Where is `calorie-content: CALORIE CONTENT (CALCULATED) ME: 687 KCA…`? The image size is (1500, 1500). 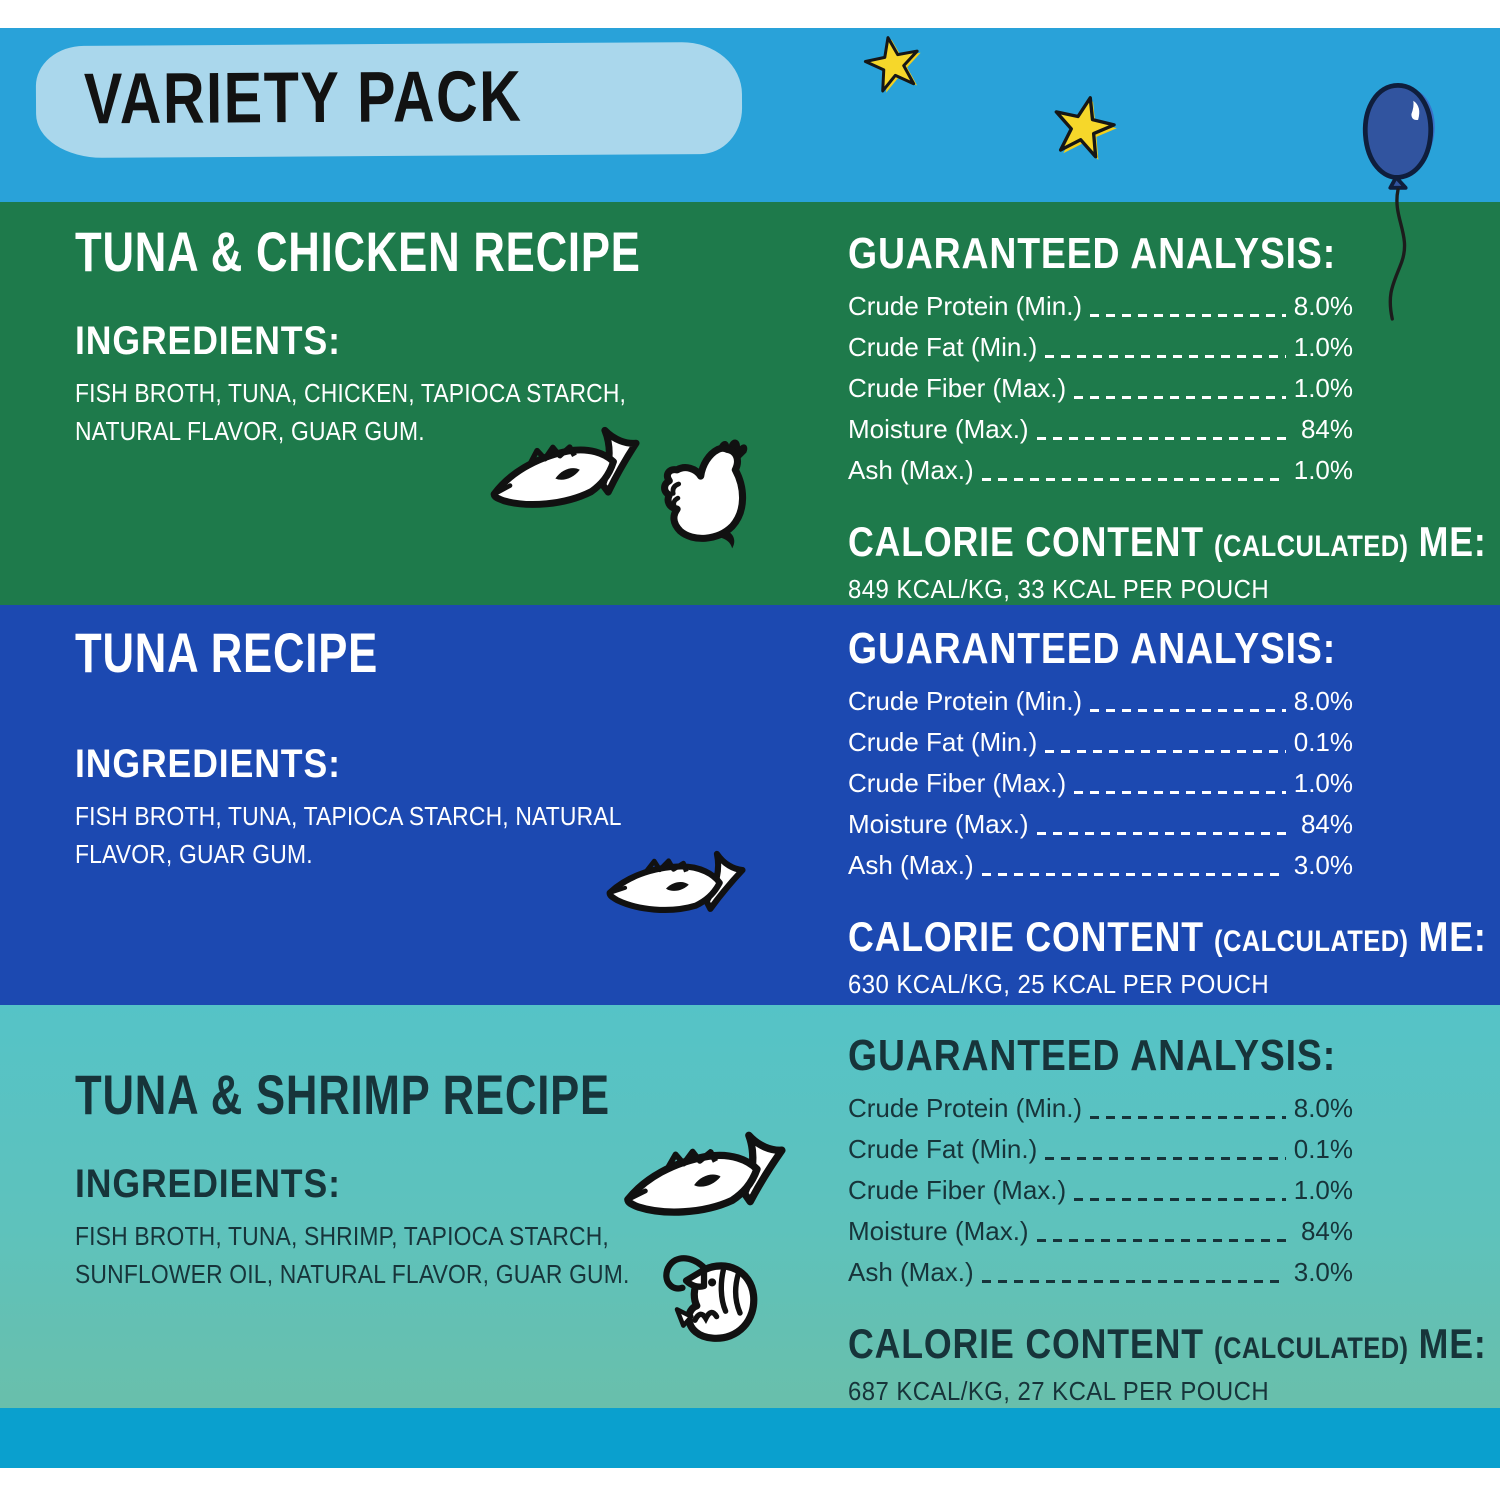
calorie-content: CALORIE CONTENT (CALCULATED) ME: 687 KCA… is located at coordinates (1167, 1363).